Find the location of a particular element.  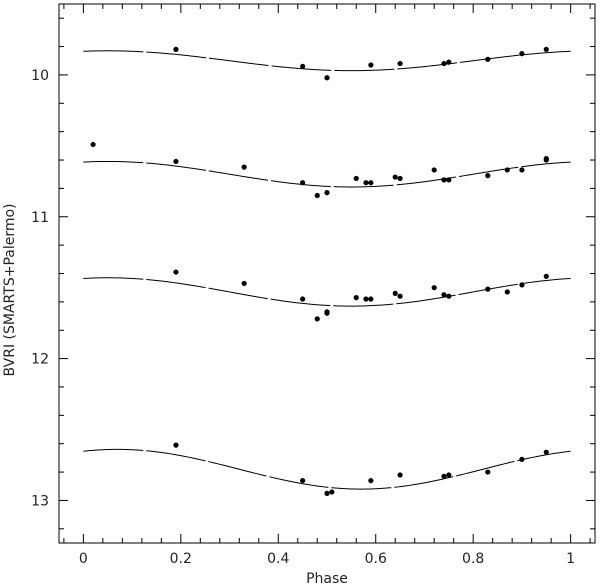

x-tick-label: 0.2 is located at coordinates (181, 559).